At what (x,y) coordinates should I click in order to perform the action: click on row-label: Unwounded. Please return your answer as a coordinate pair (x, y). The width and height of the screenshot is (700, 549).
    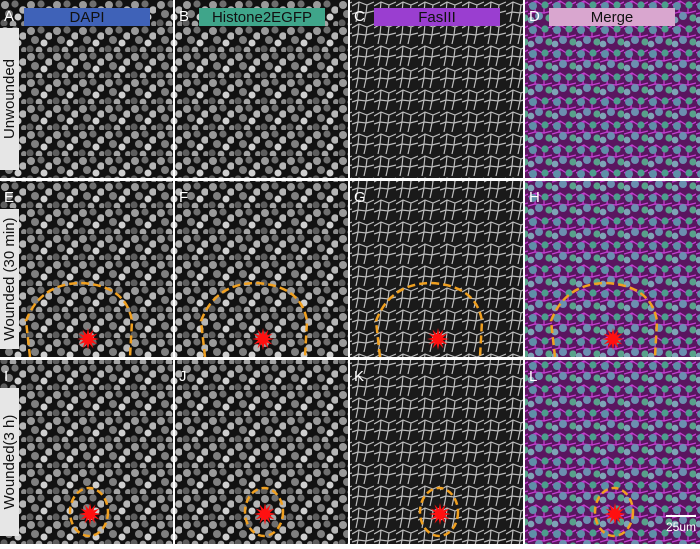
    Looking at the image, I should click on (9, 99).